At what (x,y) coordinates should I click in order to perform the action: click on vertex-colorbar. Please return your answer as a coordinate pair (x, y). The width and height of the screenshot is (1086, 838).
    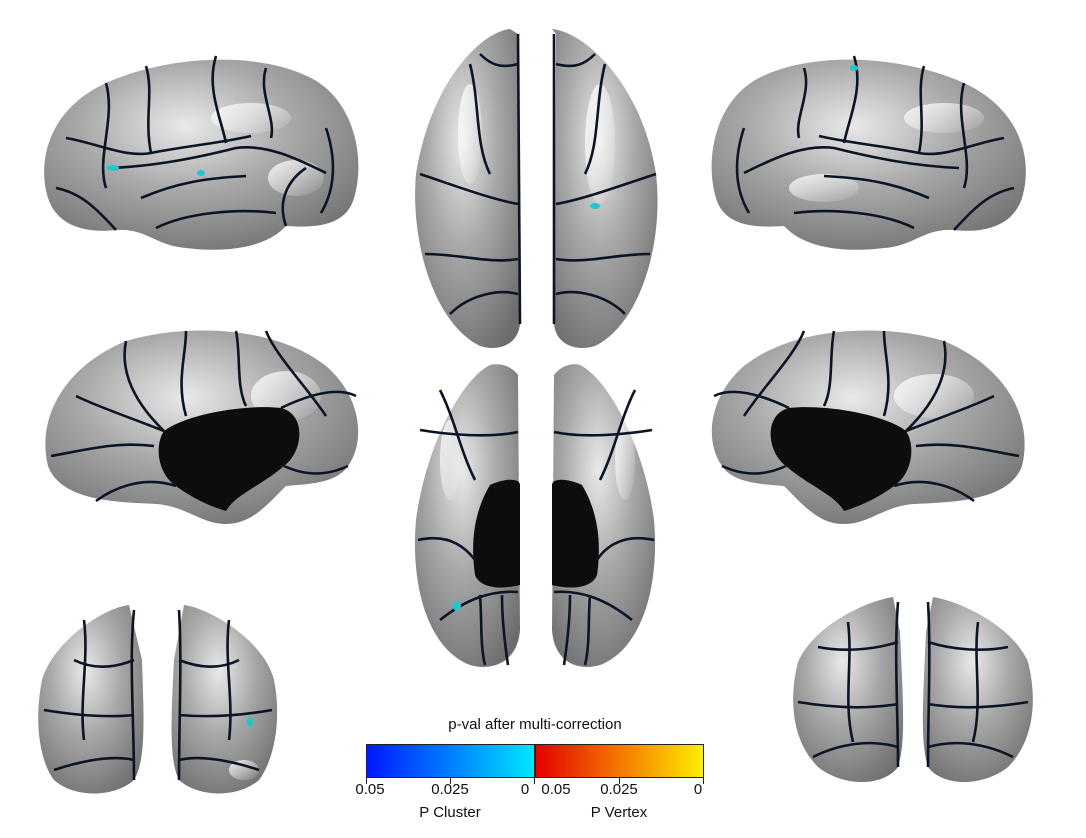
    Looking at the image, I should click on (619, 761).